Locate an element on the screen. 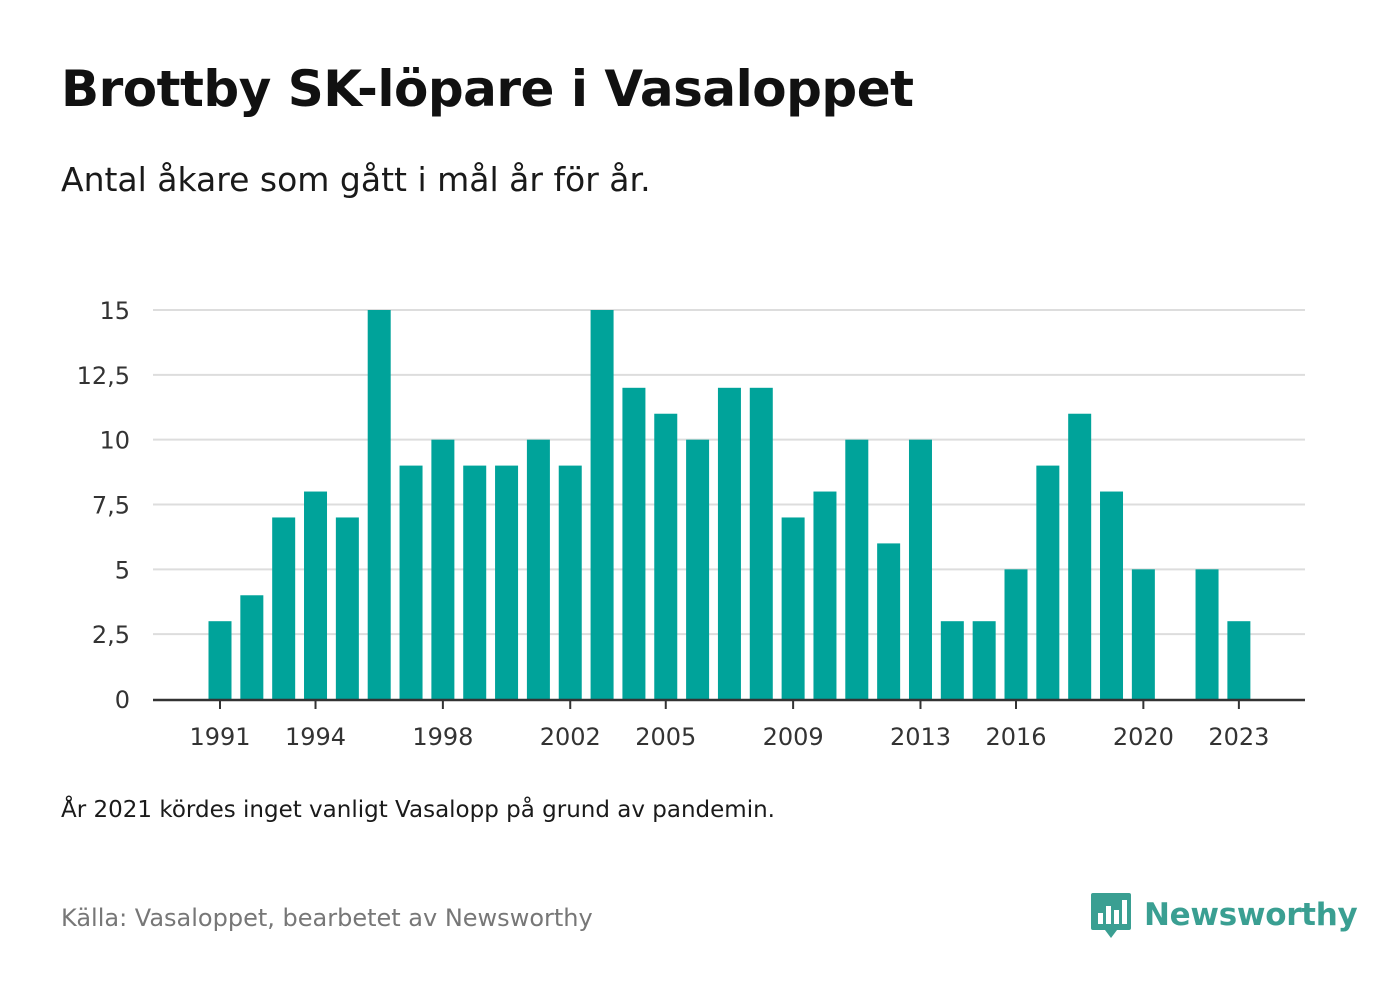 Image resolution: width=1400 pixels, height=1000 pixels. bar-1995 is located at coordinates (347, 608).